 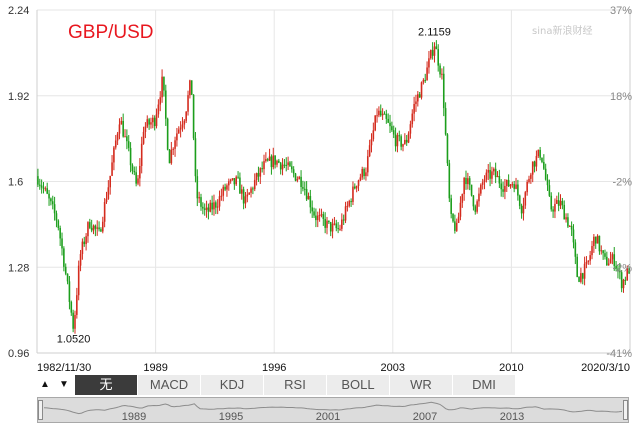 I want to click on range-navigator: 1989 1995 2001 2007 2013, so click(x=333, y=410).